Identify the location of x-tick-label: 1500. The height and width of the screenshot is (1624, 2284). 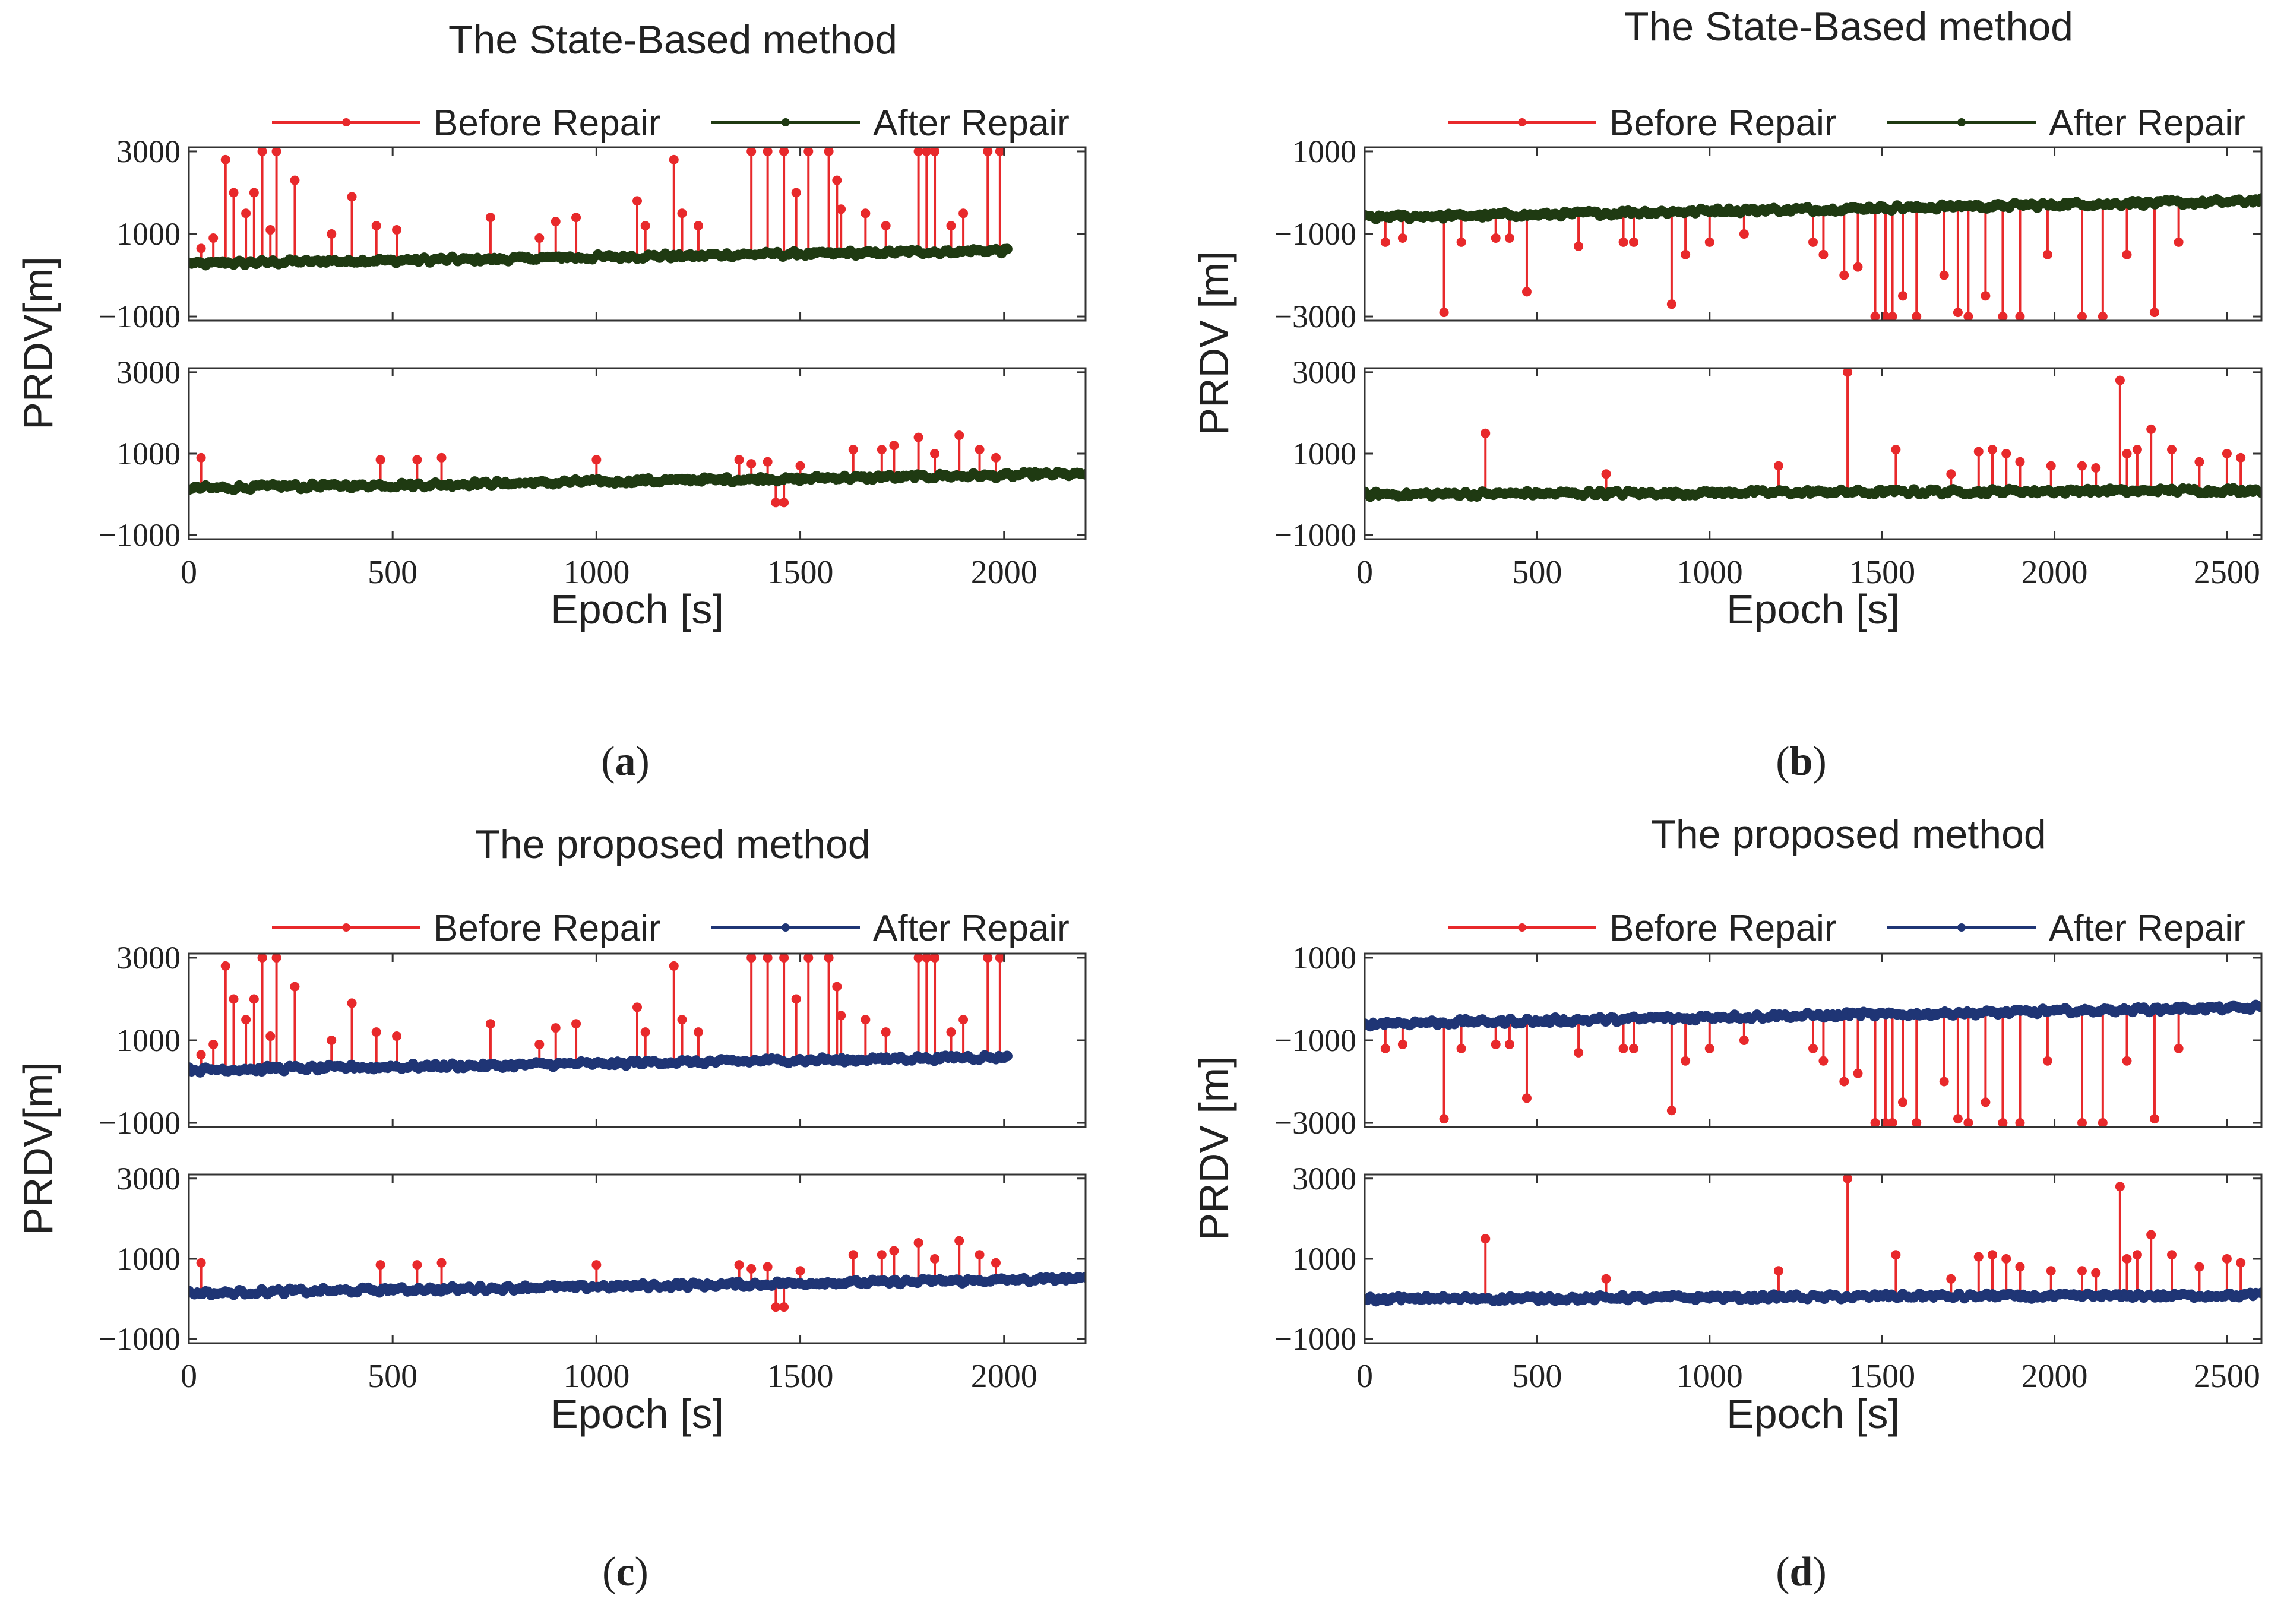
(801, 572).